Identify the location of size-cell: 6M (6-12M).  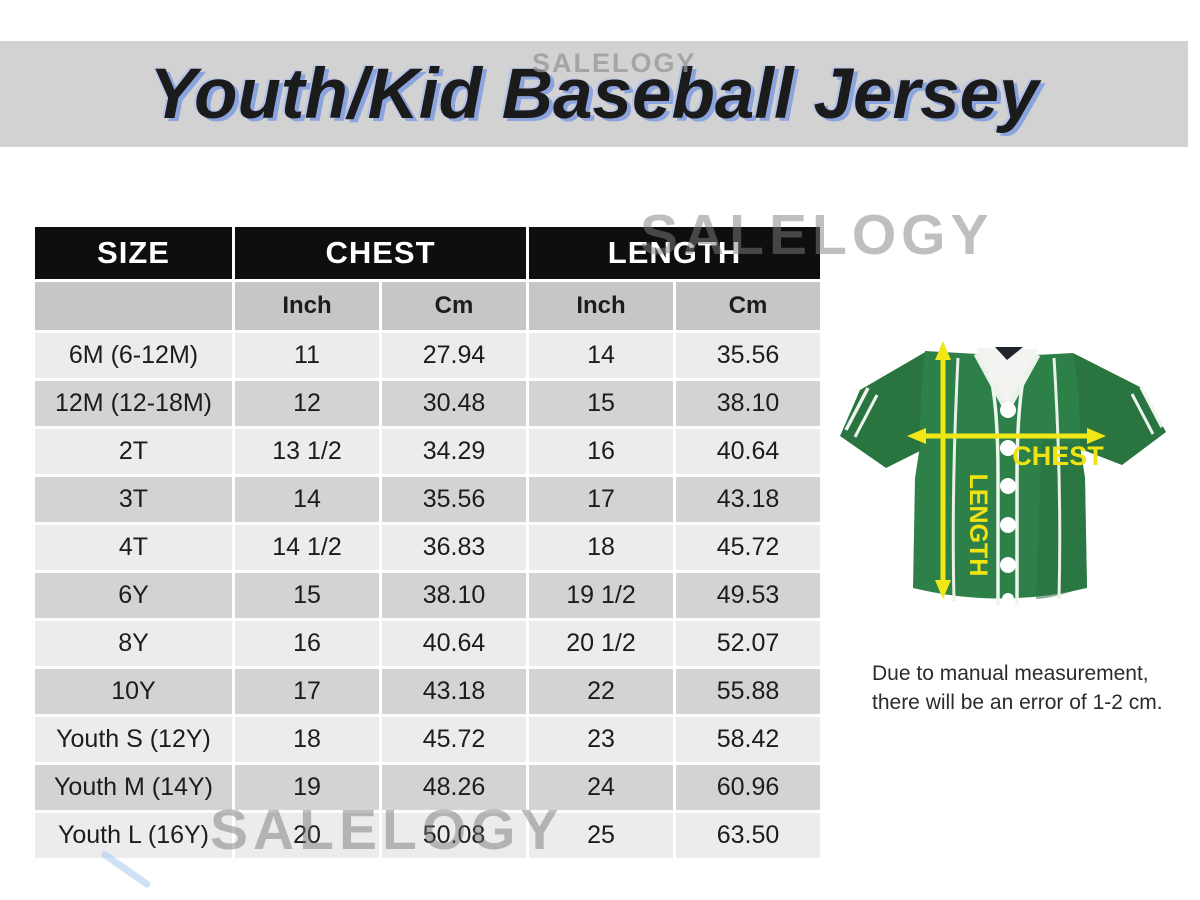
(133, 355).